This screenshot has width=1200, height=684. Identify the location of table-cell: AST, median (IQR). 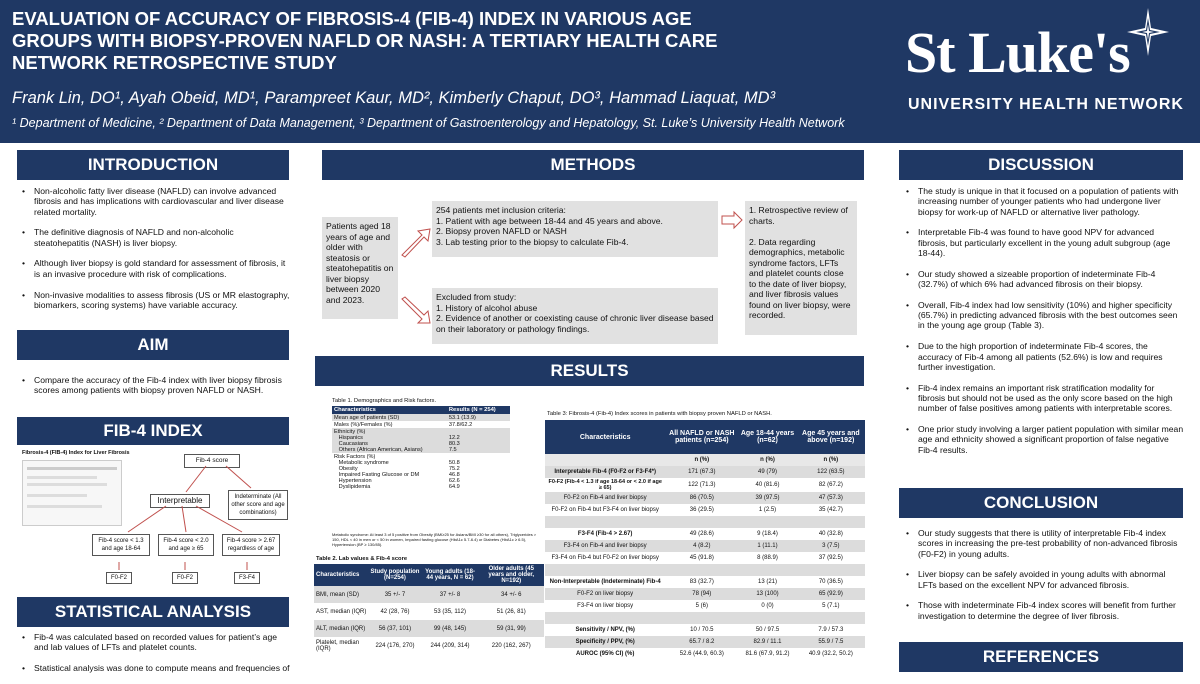
(341, 611).